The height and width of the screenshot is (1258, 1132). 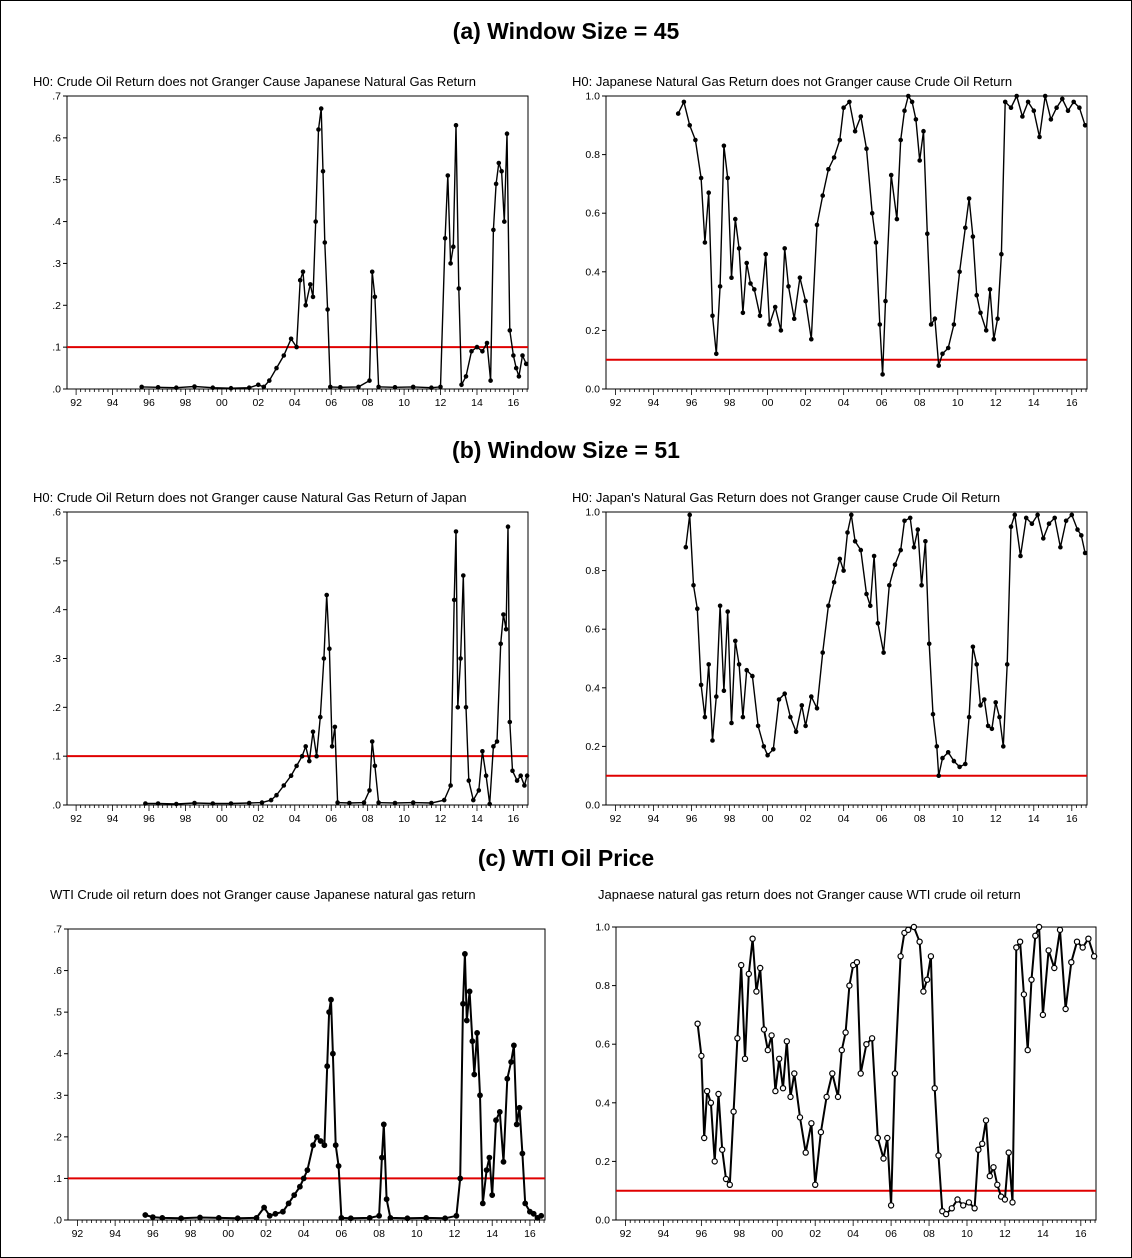 What do you see at coordinates (592, 390) in the screenshot?
I see `y-tick-label: 0.0` at bounding box center [592, 390].